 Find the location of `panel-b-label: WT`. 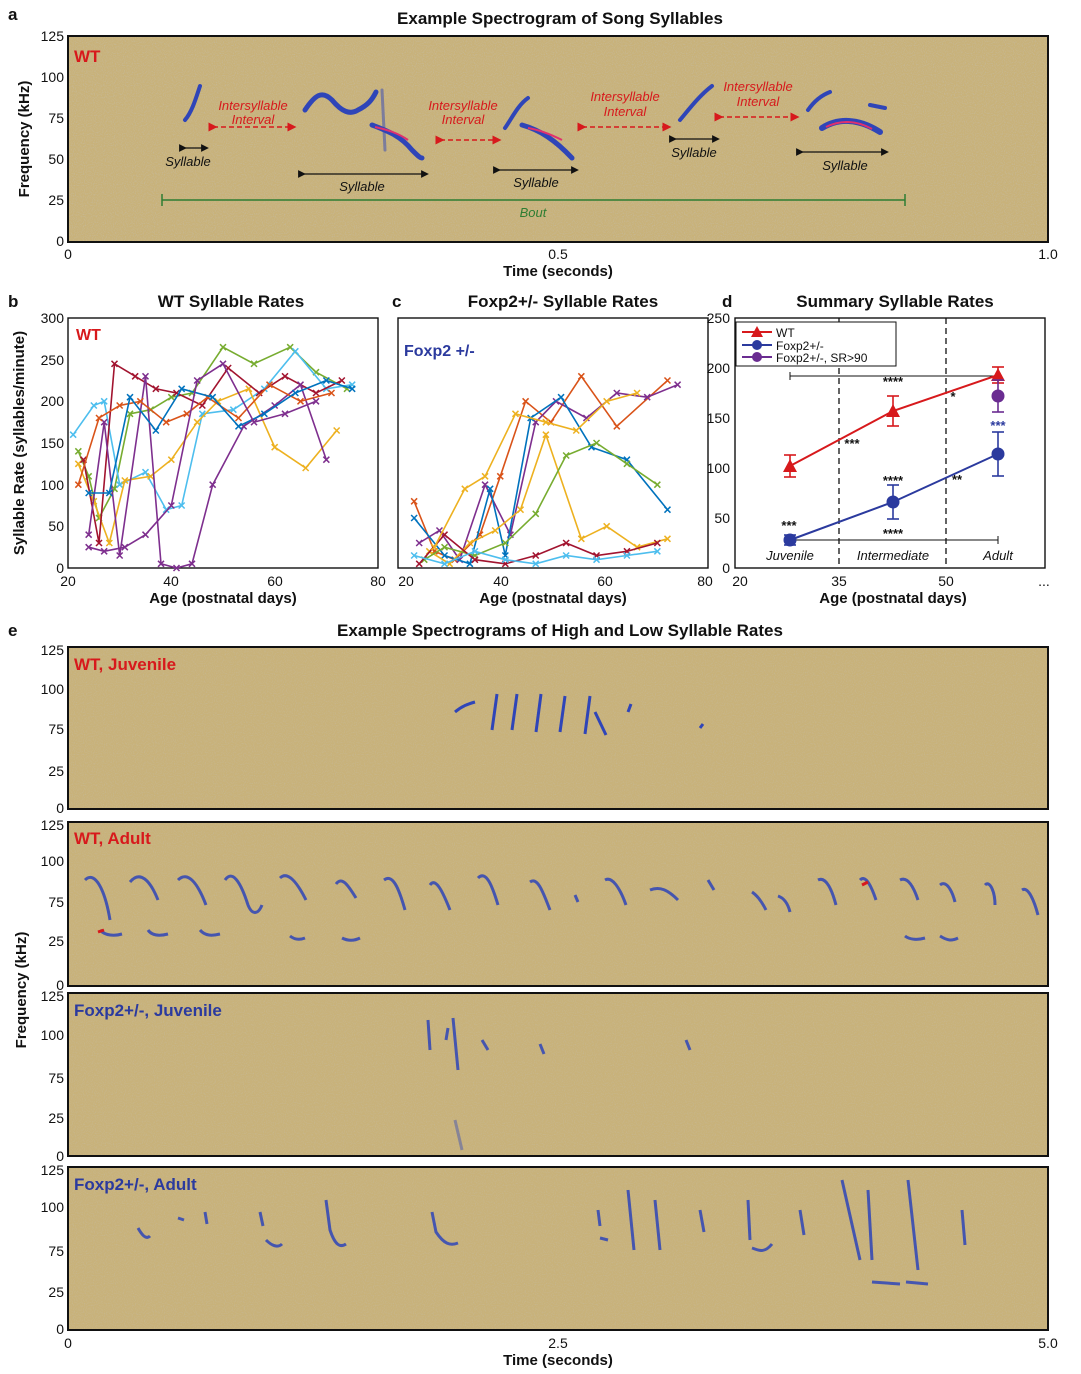

panel-b-label: WT is located at coordinates (88, 335).